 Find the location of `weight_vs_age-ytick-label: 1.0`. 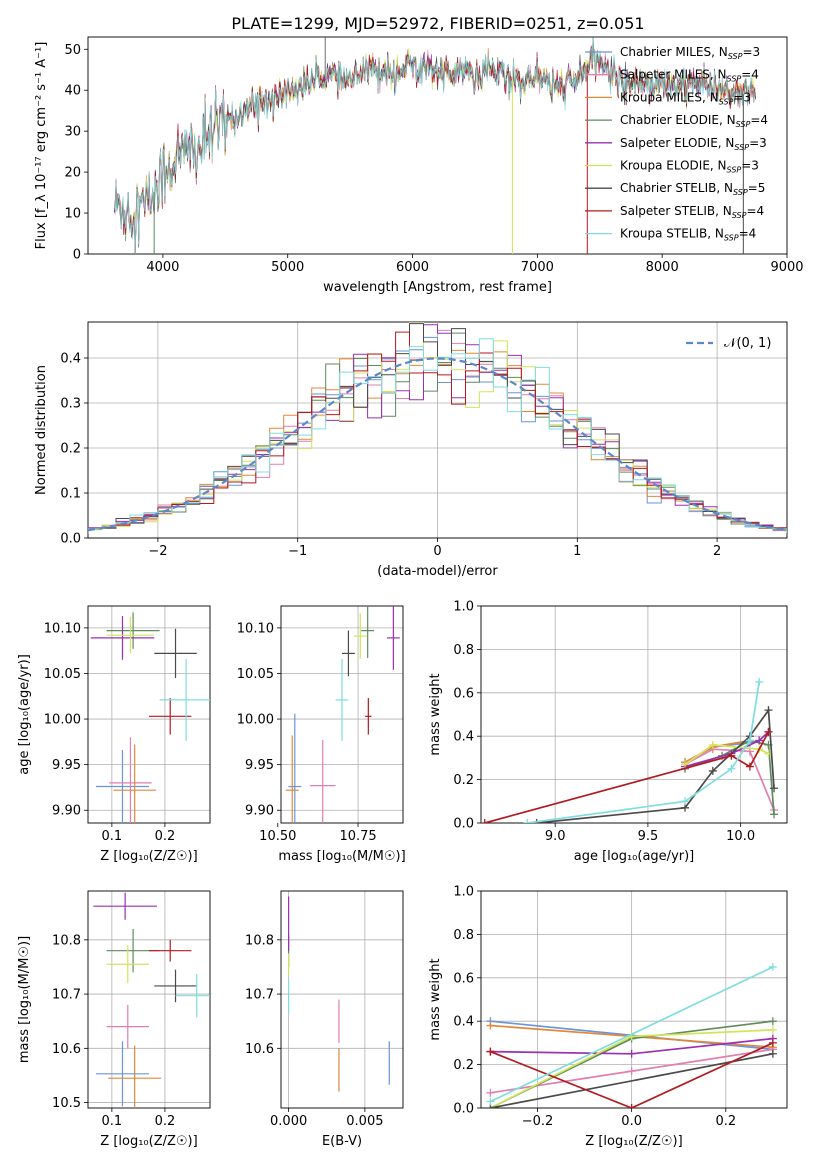

weight_vs_age-ytick-label: 1.0 is located at coordinates (463, 607).